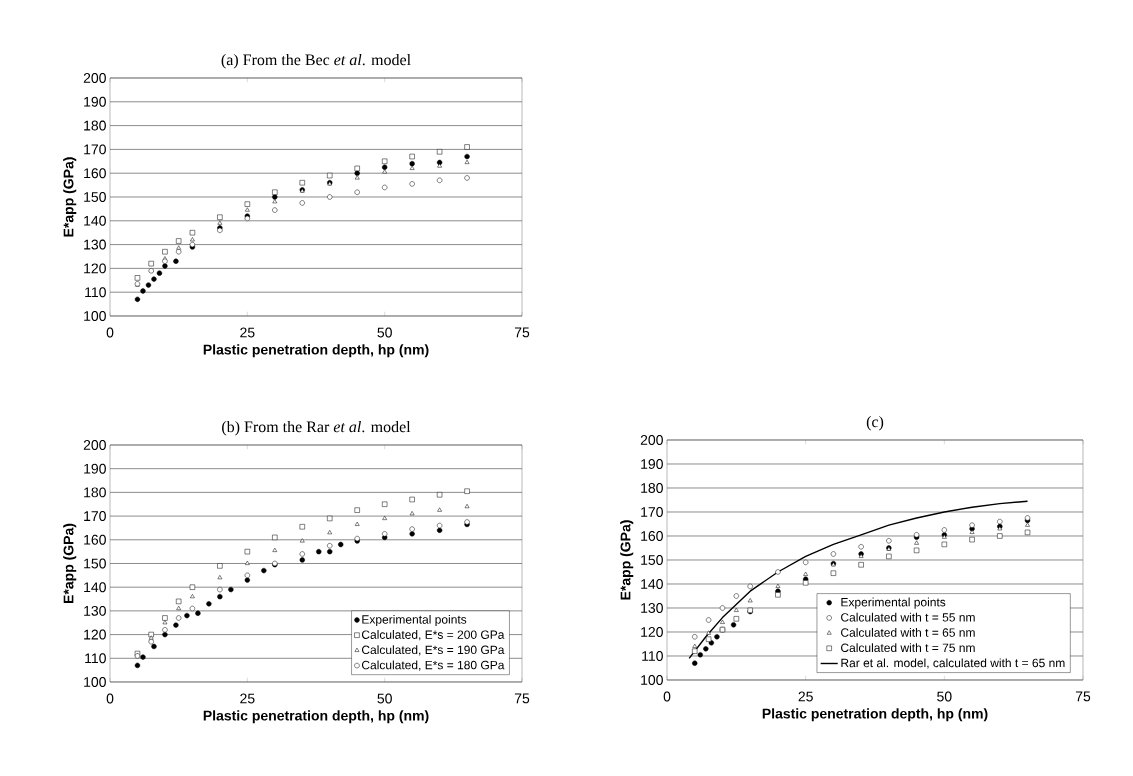 Image resolution: width=1133 pixels, height=776 pixels. Describe the element at coordinates (875, 423) in the screenshot. I see `chart-title: (c)` at that location.